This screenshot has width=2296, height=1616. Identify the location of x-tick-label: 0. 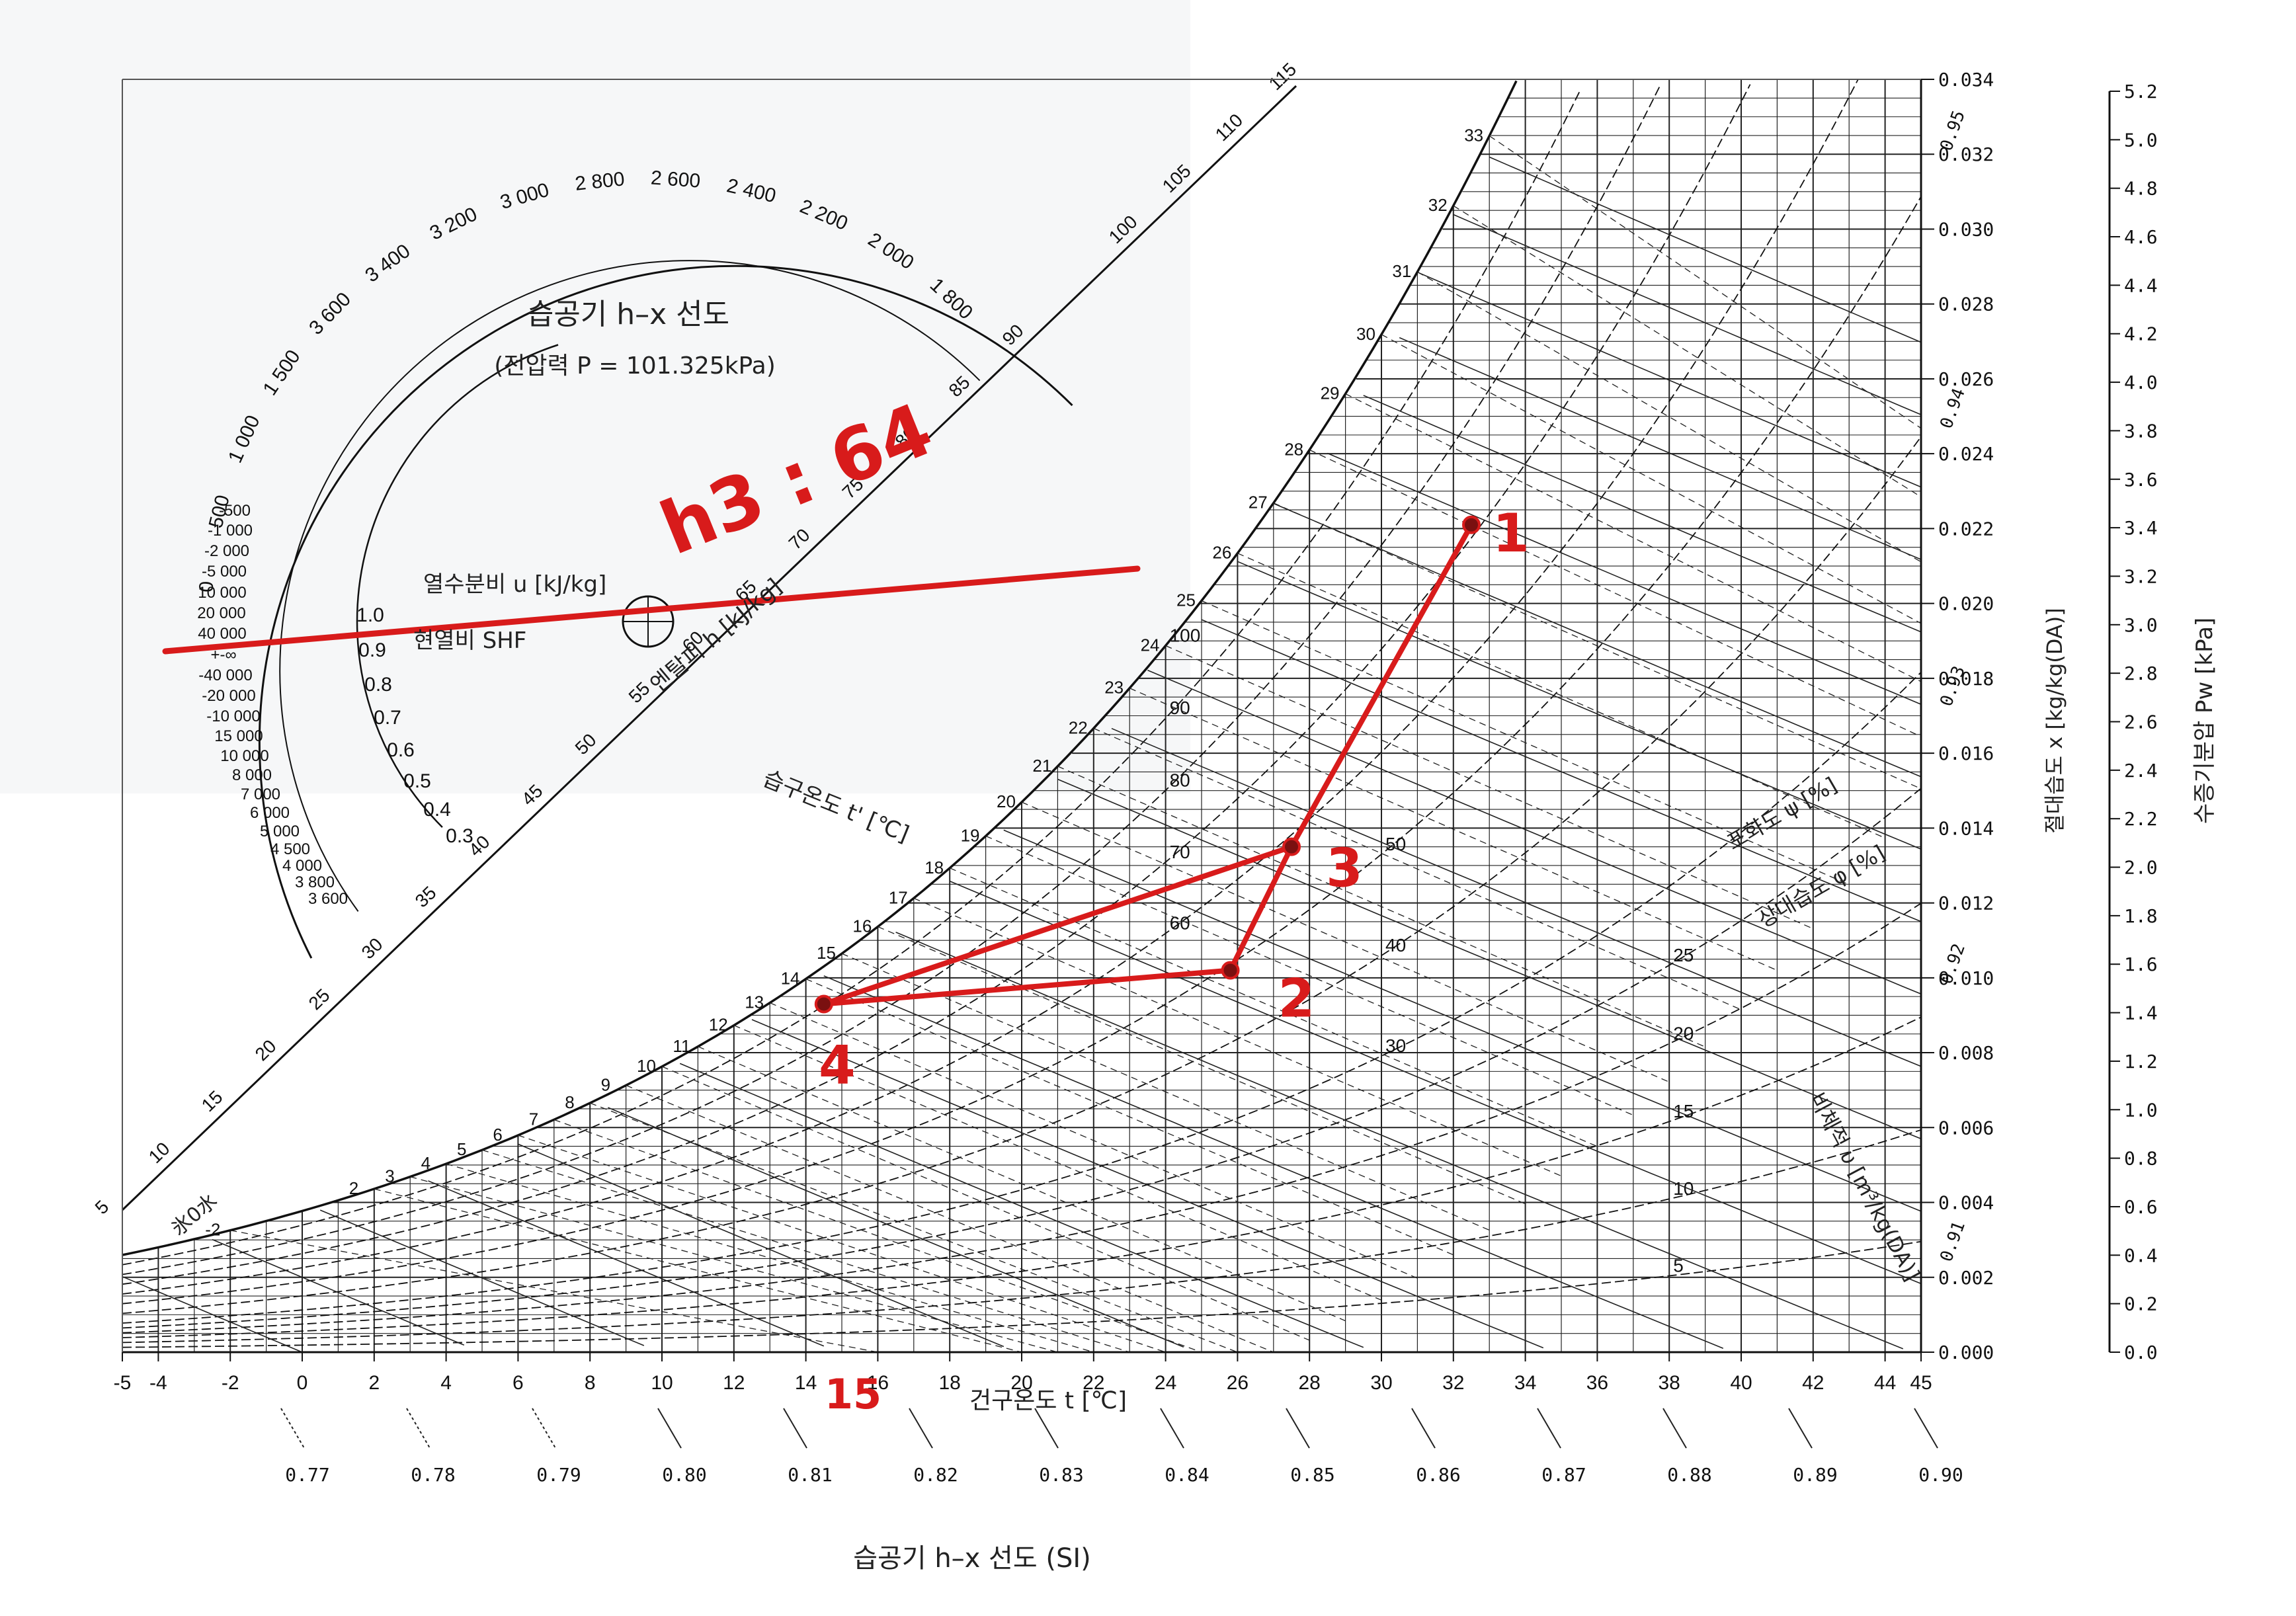
(302, 1383).